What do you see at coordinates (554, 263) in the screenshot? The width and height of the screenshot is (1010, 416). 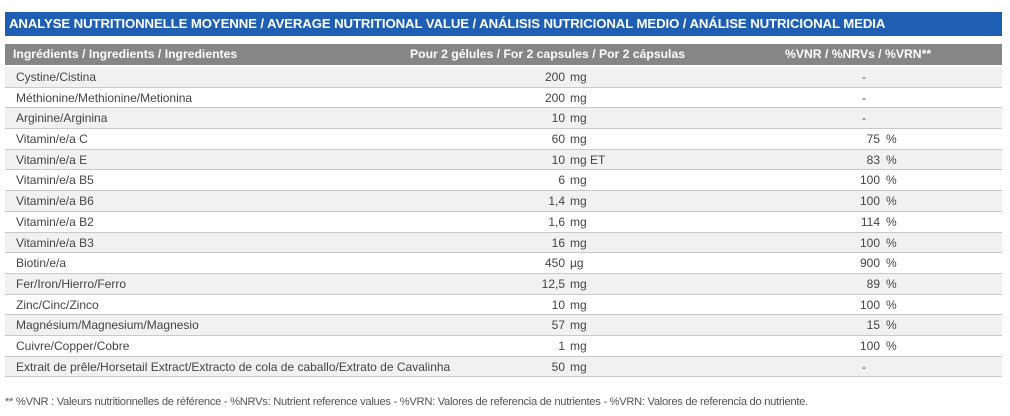 I see `amount-value: 450` at bounding box center [554, 263].